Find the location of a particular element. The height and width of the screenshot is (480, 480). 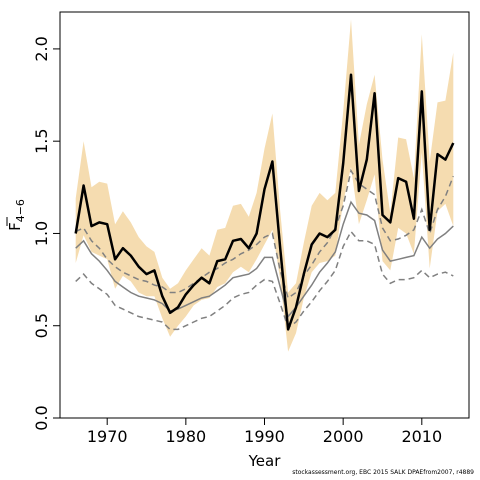

y-tick-label: 1.0 is located at coordinates (41, 233).